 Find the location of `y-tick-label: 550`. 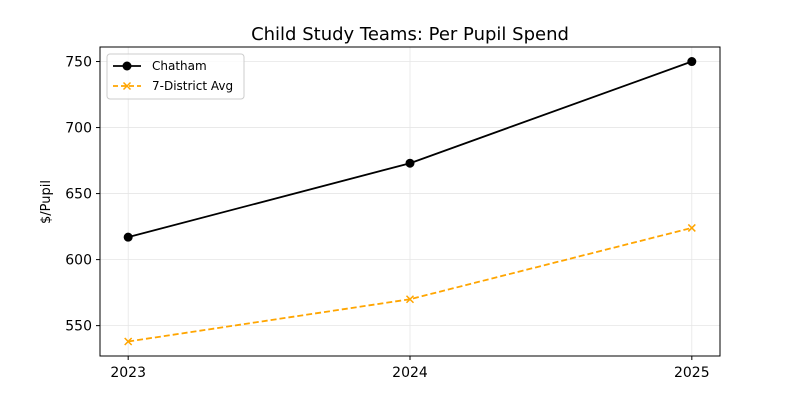

y-tick-label: 550 is located at coordinates (78, 327).